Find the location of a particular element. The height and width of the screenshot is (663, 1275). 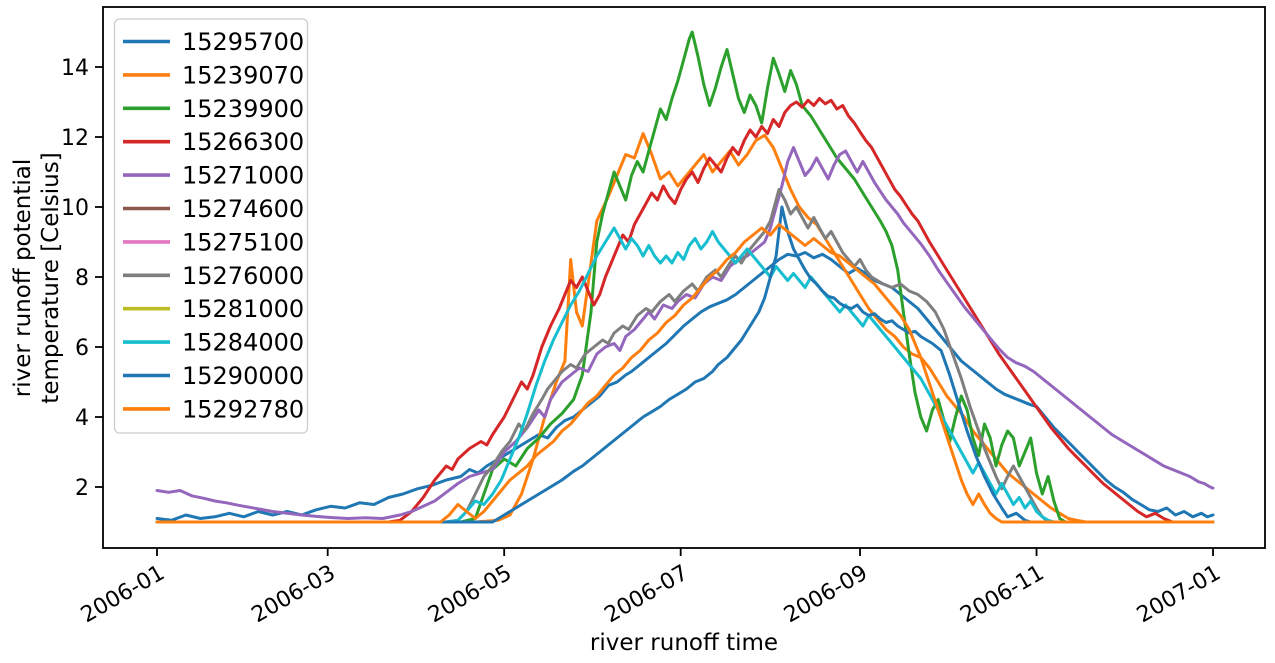

legend-item-15274600: 15274600 is located at coordinates (213, 209).